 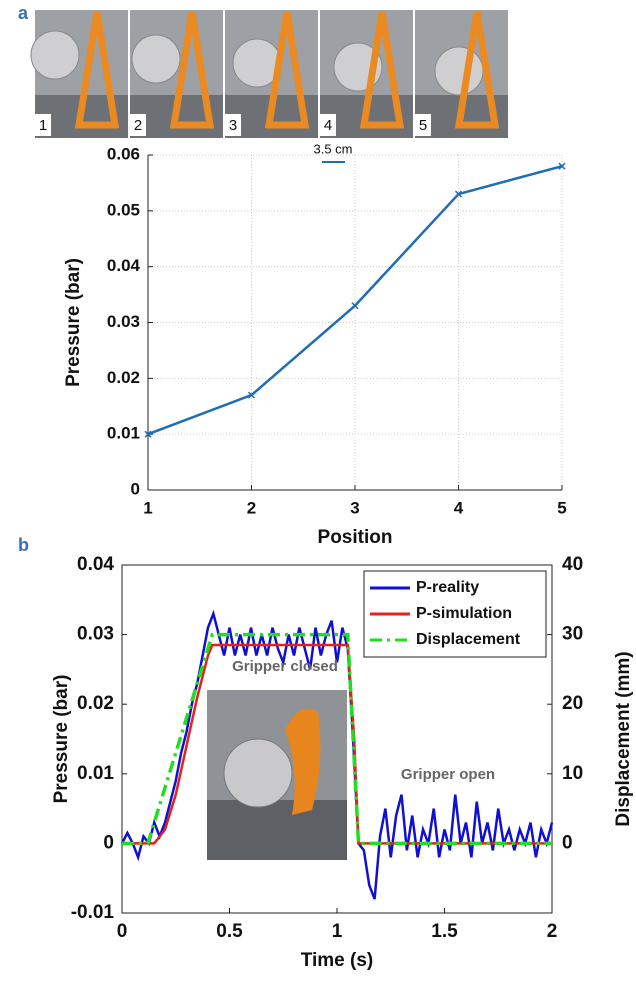 I want to click on photo-label: 2, so click(x=138, y=125).